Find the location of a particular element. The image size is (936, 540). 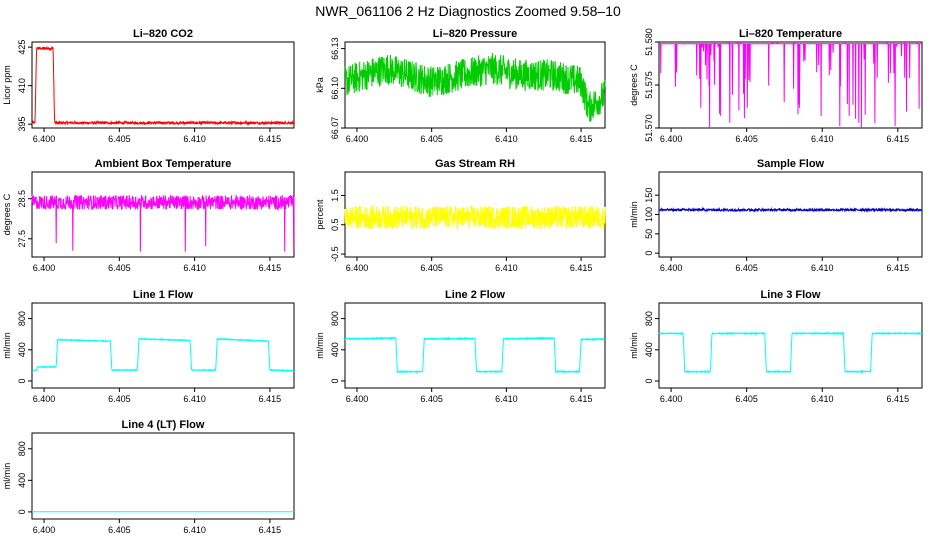

series-line-temperature is located at coordinates (790, 85).